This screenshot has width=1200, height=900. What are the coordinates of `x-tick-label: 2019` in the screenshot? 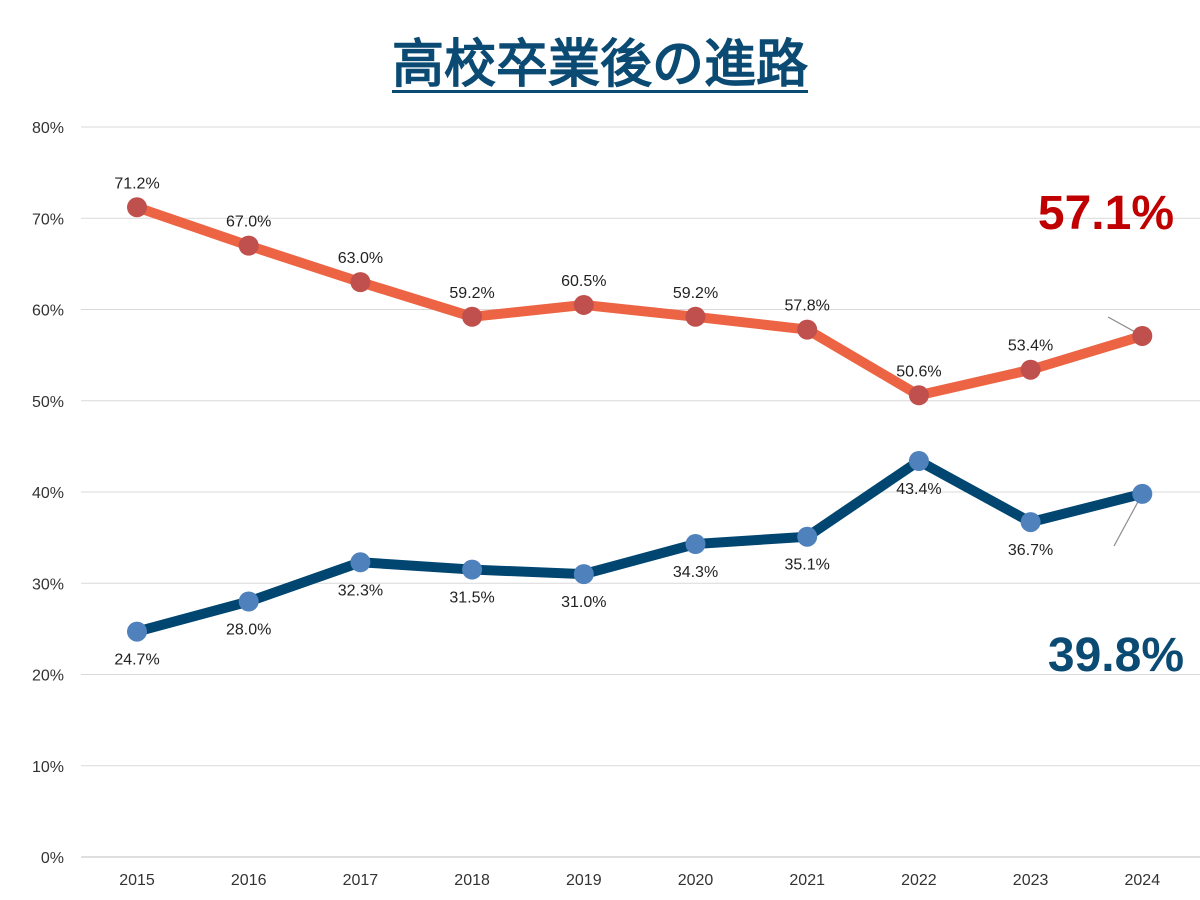 It's located at (584, 880).